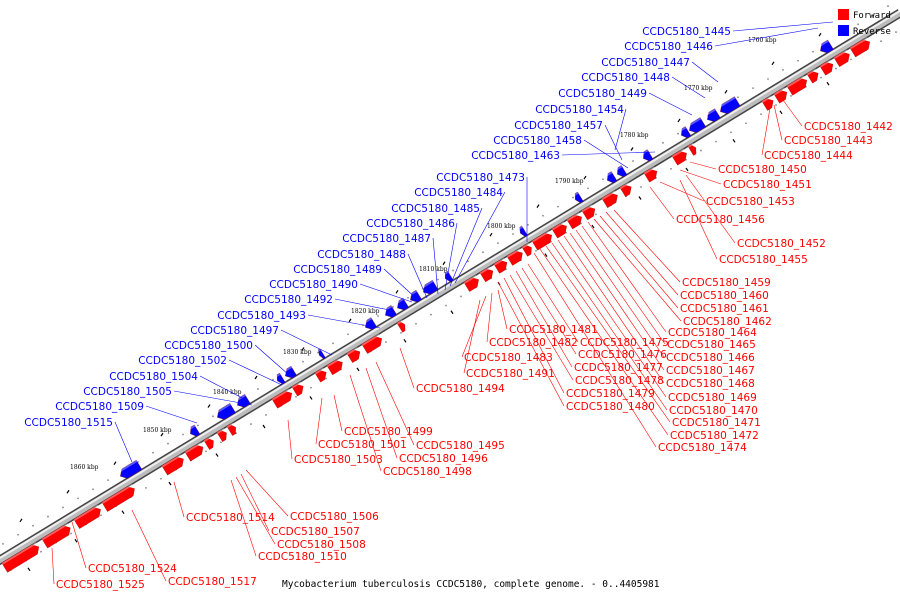 This screenshot has width=900, height=600. Describe the element at coordinates (501, 226) in the screenshot. I see `kbp-tick-label: 1800 kbp` at that location.